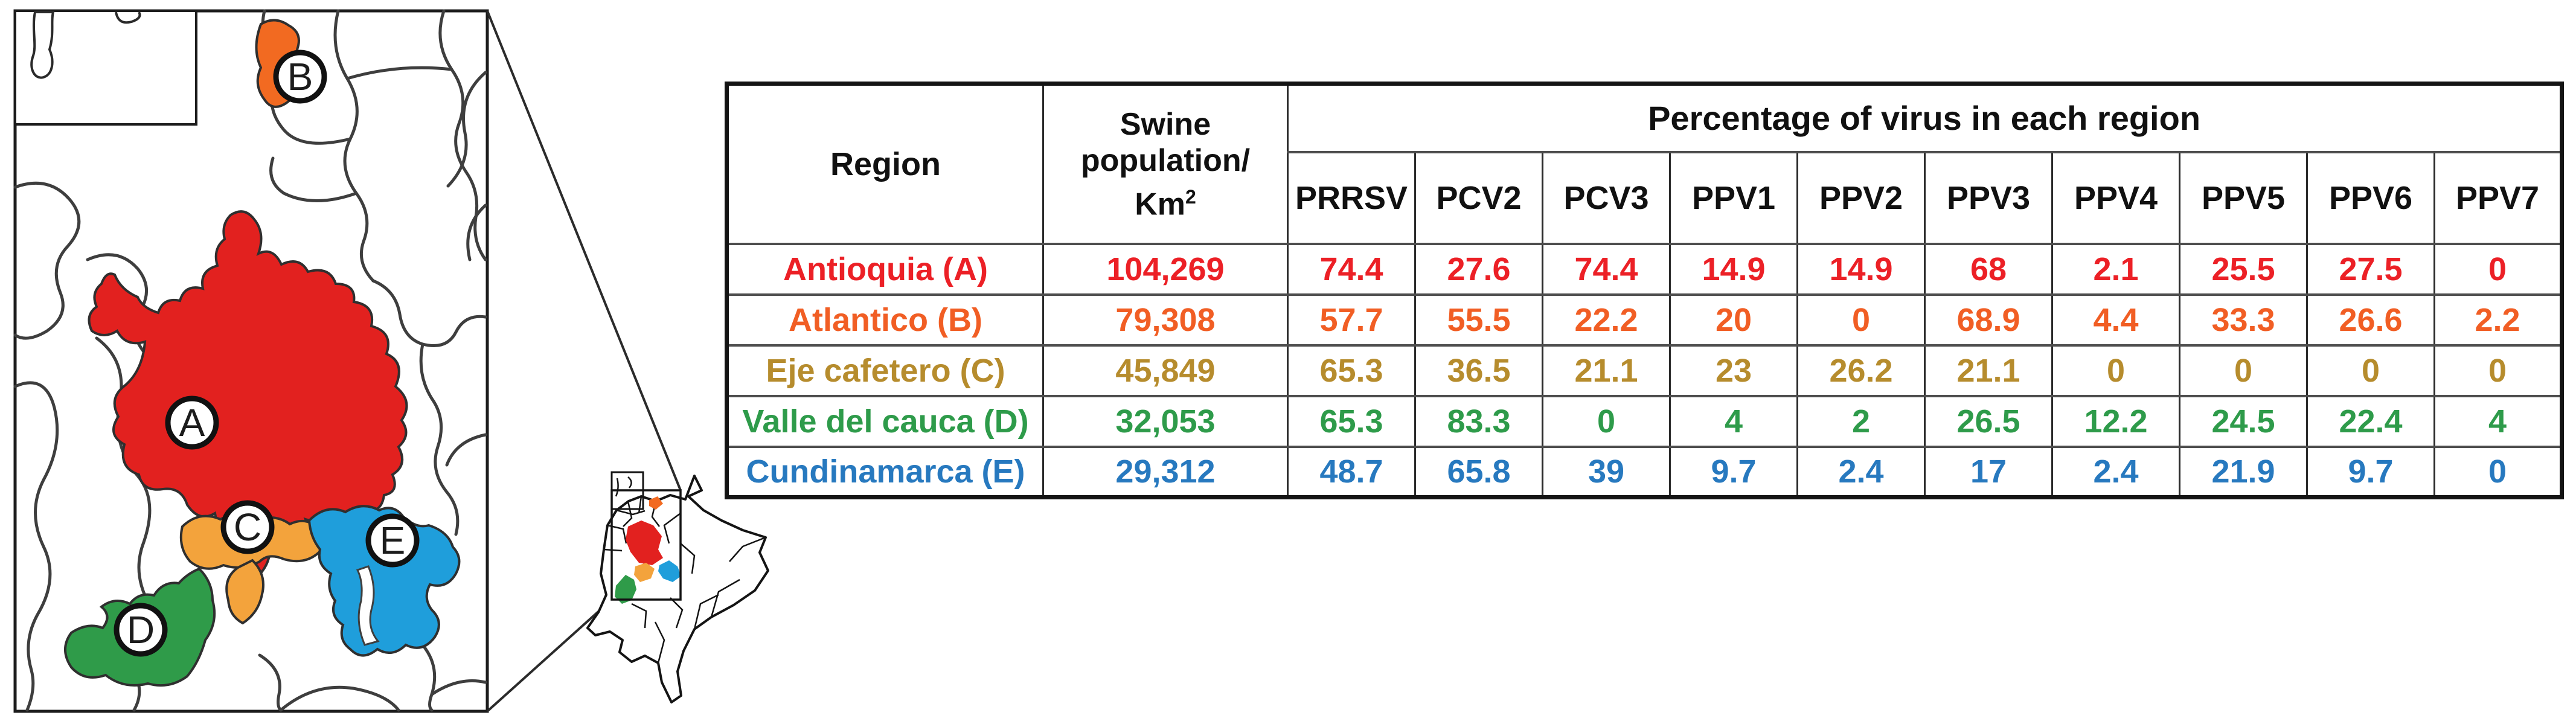  What do you see at coordinates (1478, 370) in the screenshot?
I see `virus-percentage-cell: 36.5` at bounding box center [1478, 370].